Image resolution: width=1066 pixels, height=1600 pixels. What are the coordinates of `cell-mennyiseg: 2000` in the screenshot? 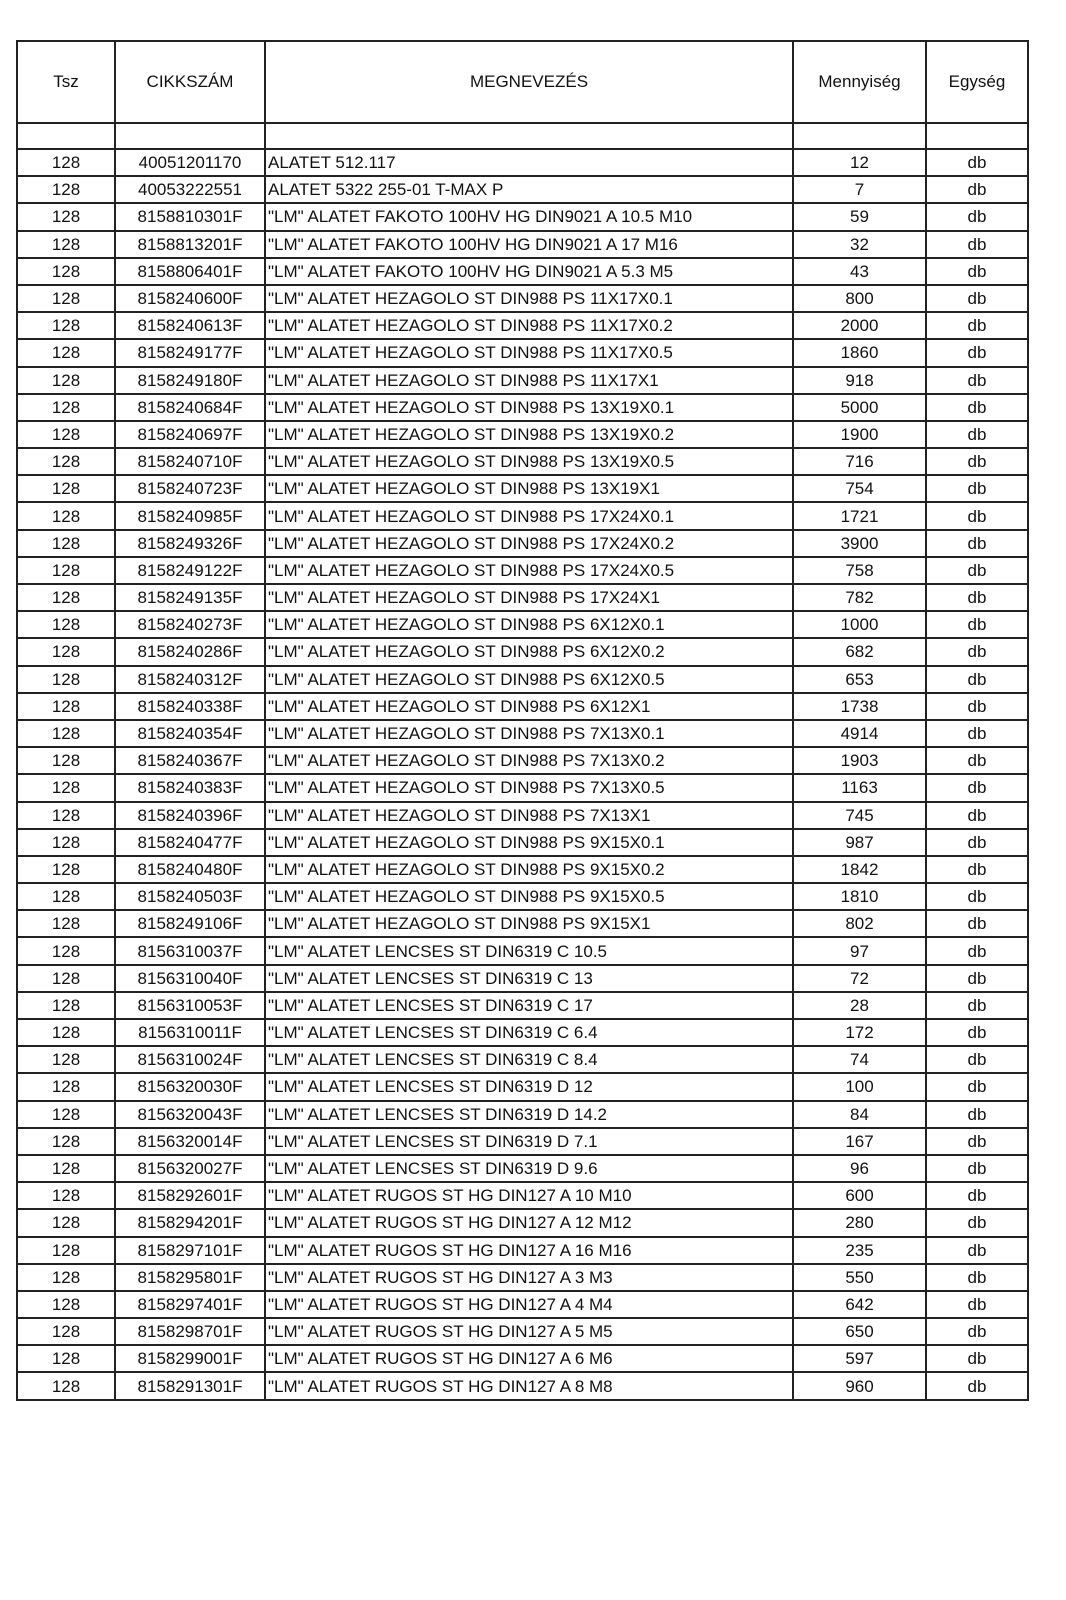 It's located at (859, 326).